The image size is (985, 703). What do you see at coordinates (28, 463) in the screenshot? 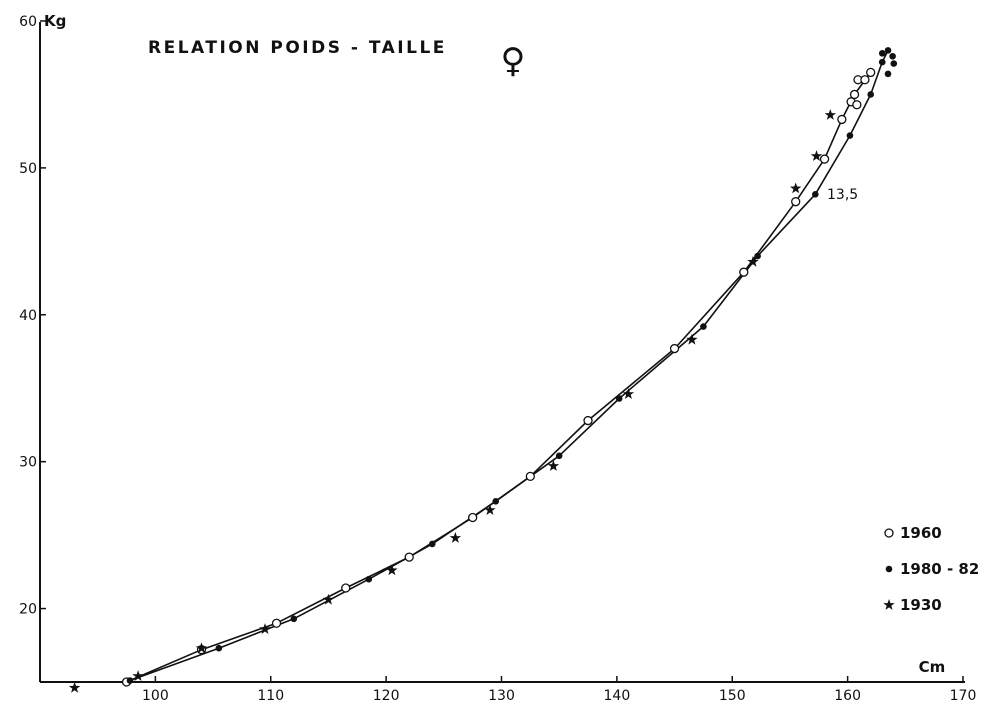
I see `y-tick-label-30: 30` at bounding box center [28, 463].